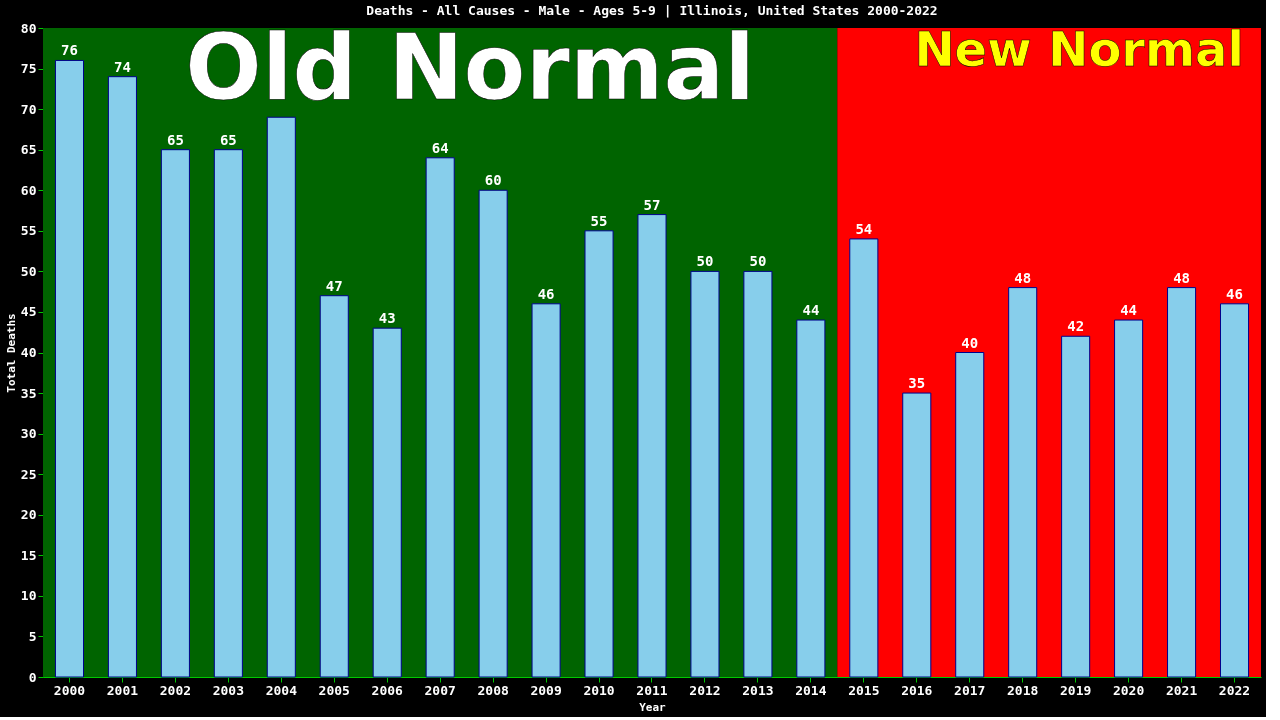 The image size is (1280, 720). I want to click on data-label: 74, so click(122, 66).